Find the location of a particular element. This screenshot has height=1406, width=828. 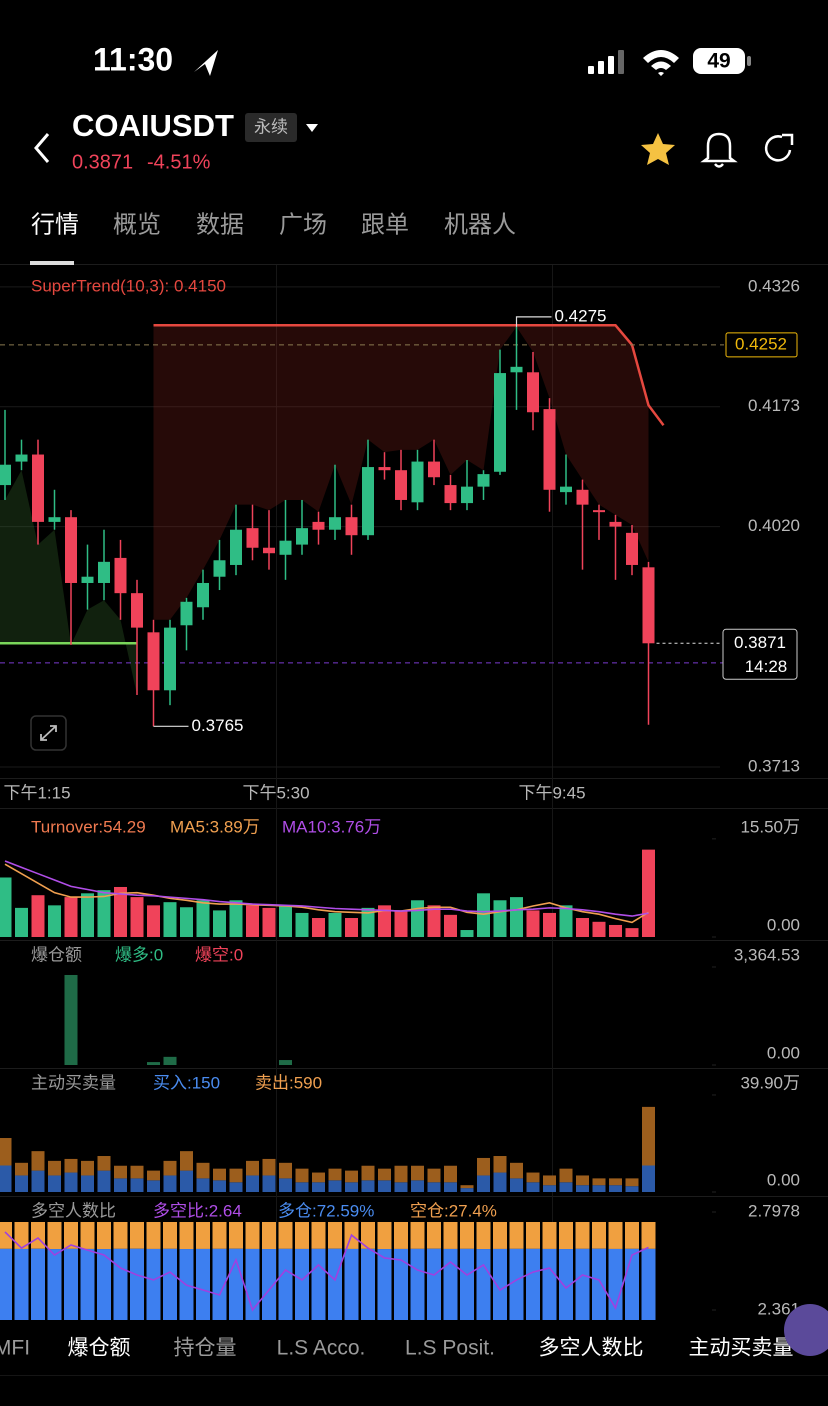

ma-line is located at coordinates (326, 888).